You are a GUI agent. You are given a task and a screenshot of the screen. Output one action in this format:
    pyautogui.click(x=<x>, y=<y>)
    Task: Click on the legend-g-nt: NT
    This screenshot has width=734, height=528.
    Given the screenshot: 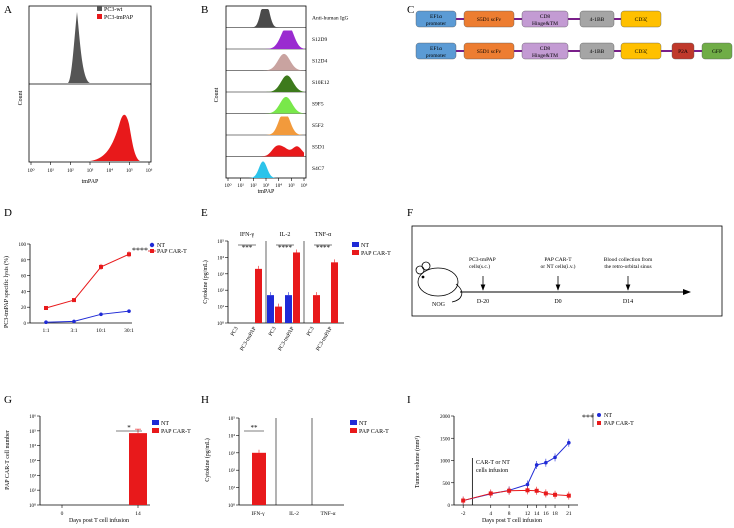 What is the action you would take?
    pyautogui.click(x=165, y=424)
    